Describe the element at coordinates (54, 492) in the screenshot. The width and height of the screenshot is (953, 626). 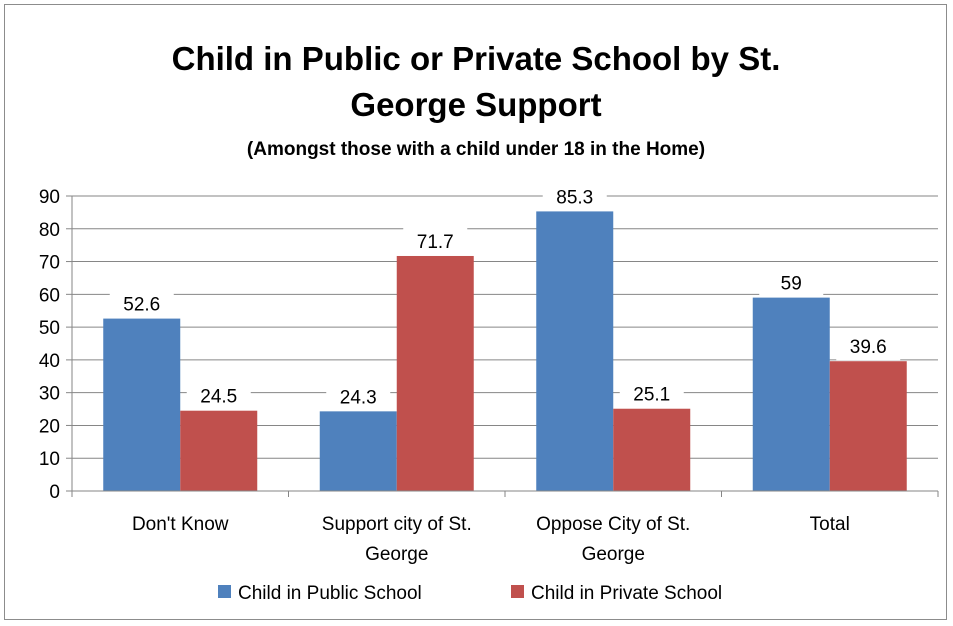
I see `y-tick-label-0: 0` at that location.